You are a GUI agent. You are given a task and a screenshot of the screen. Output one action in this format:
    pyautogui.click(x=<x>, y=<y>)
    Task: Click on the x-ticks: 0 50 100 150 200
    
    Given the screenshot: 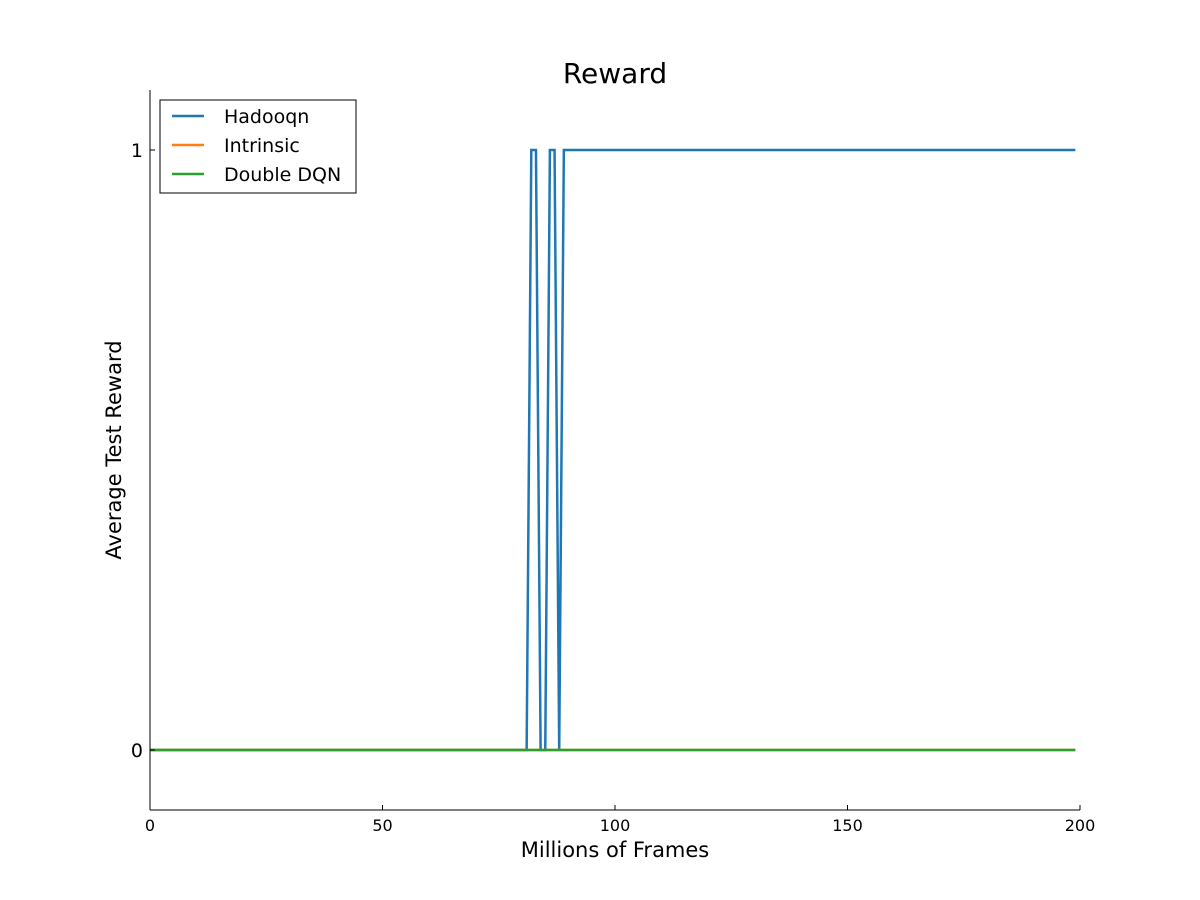 What is the action you would take?
    pyautogui.click(x=620, y=820)
    